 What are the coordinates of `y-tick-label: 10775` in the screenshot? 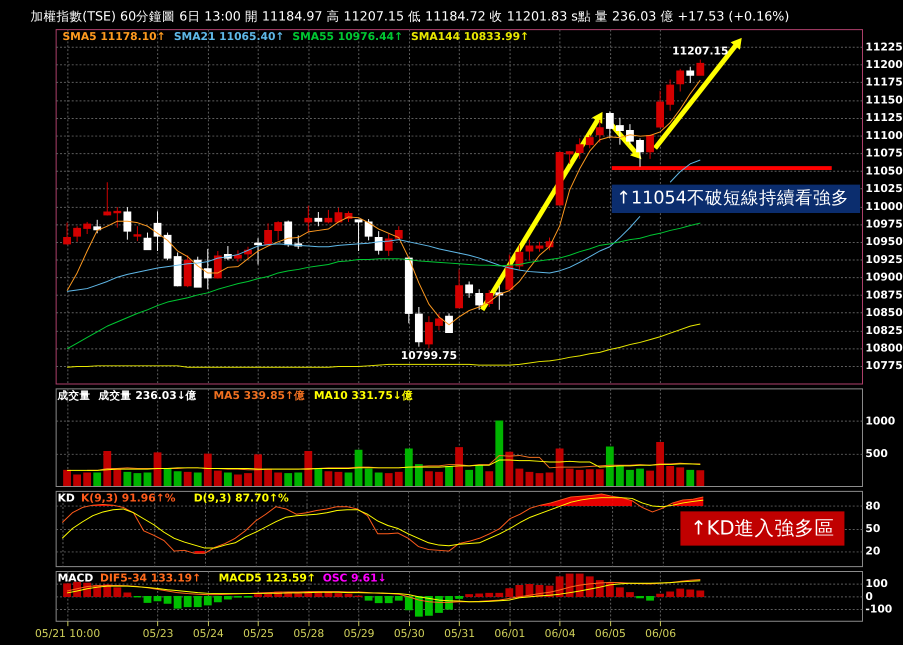 It's located at (884, 365).